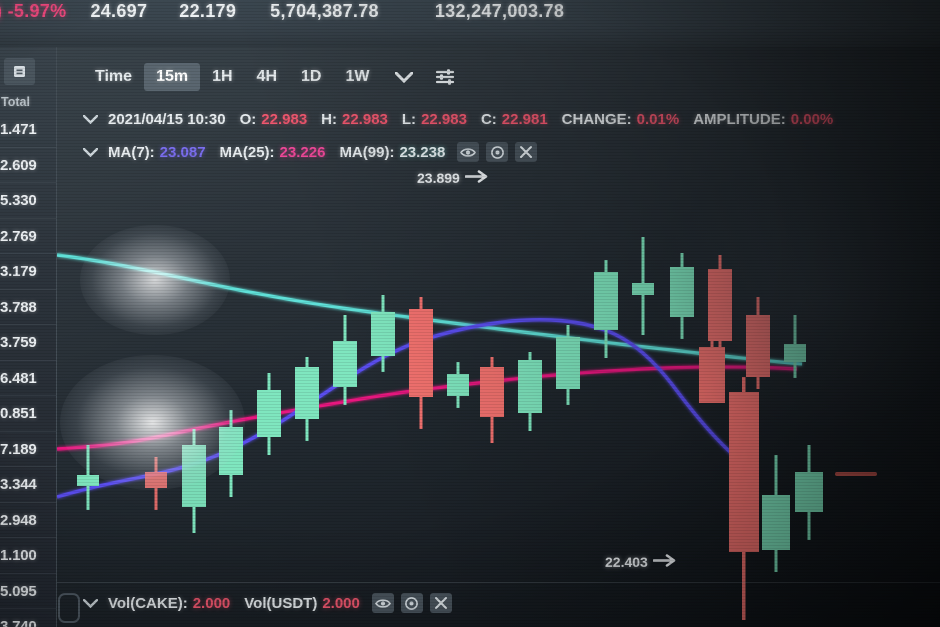 The height and width of the screenshot is (627, 940). Describe the element at coordinates (247, 152) in the screenshot. I see `ma25-label: MA(25):` at that location.